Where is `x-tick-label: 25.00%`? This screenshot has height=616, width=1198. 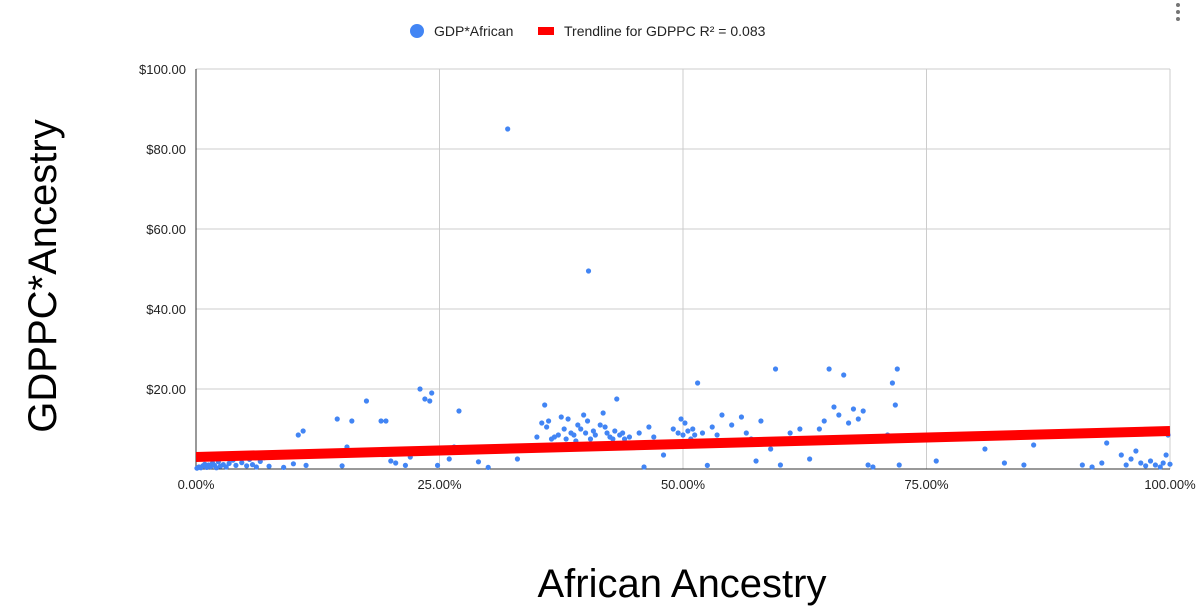 x-tick-label: 25.00% is located at coordinates (439, 484).